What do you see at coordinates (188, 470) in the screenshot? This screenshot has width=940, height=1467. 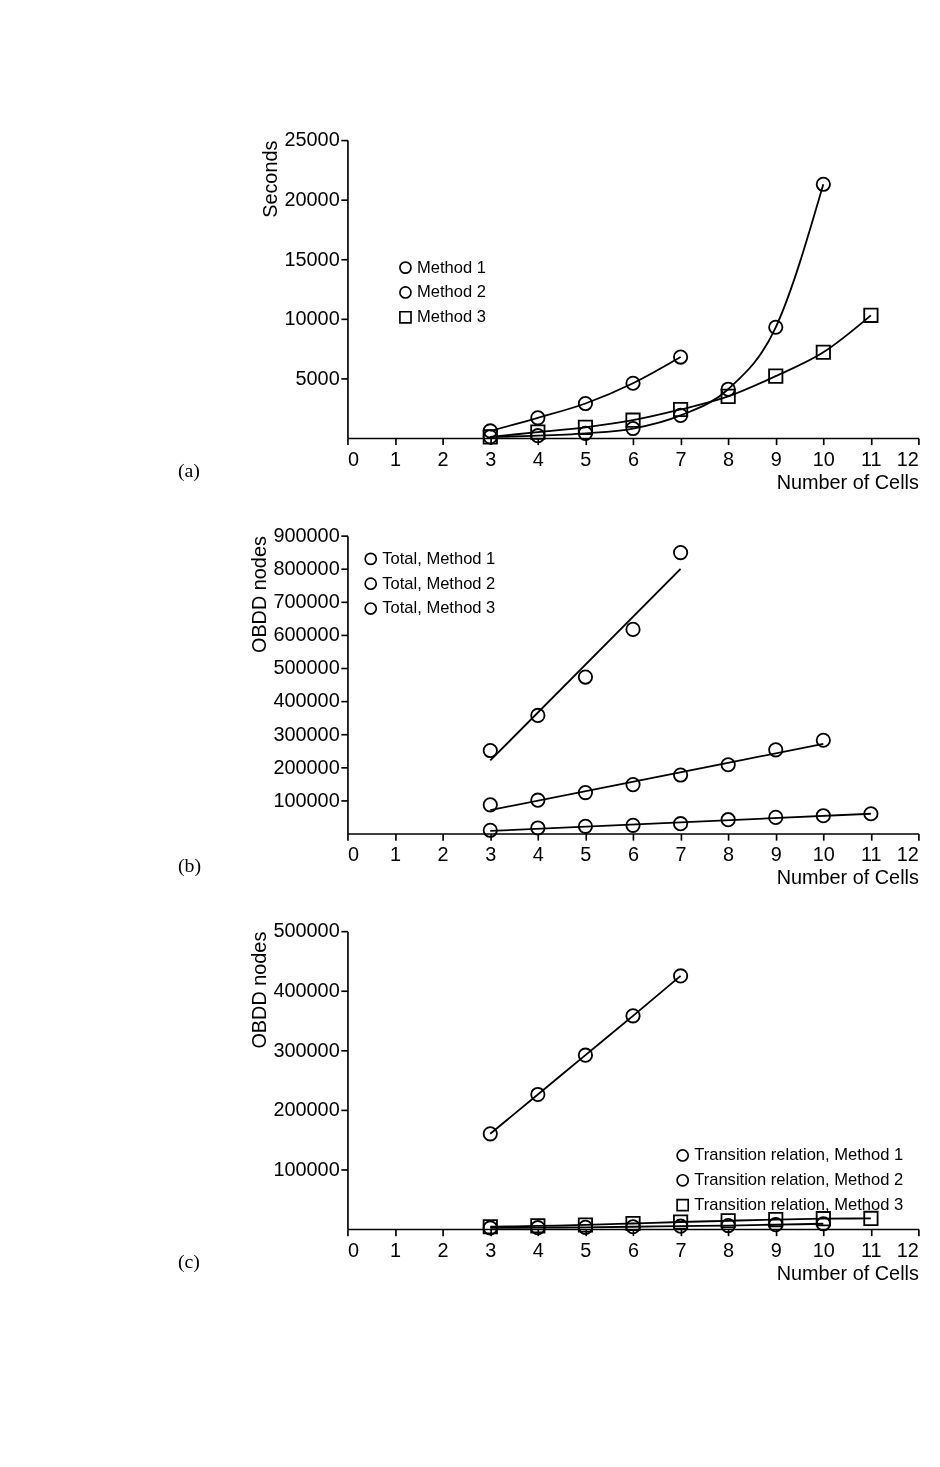 I see `text: (a)` at bounding box center [188, 470].